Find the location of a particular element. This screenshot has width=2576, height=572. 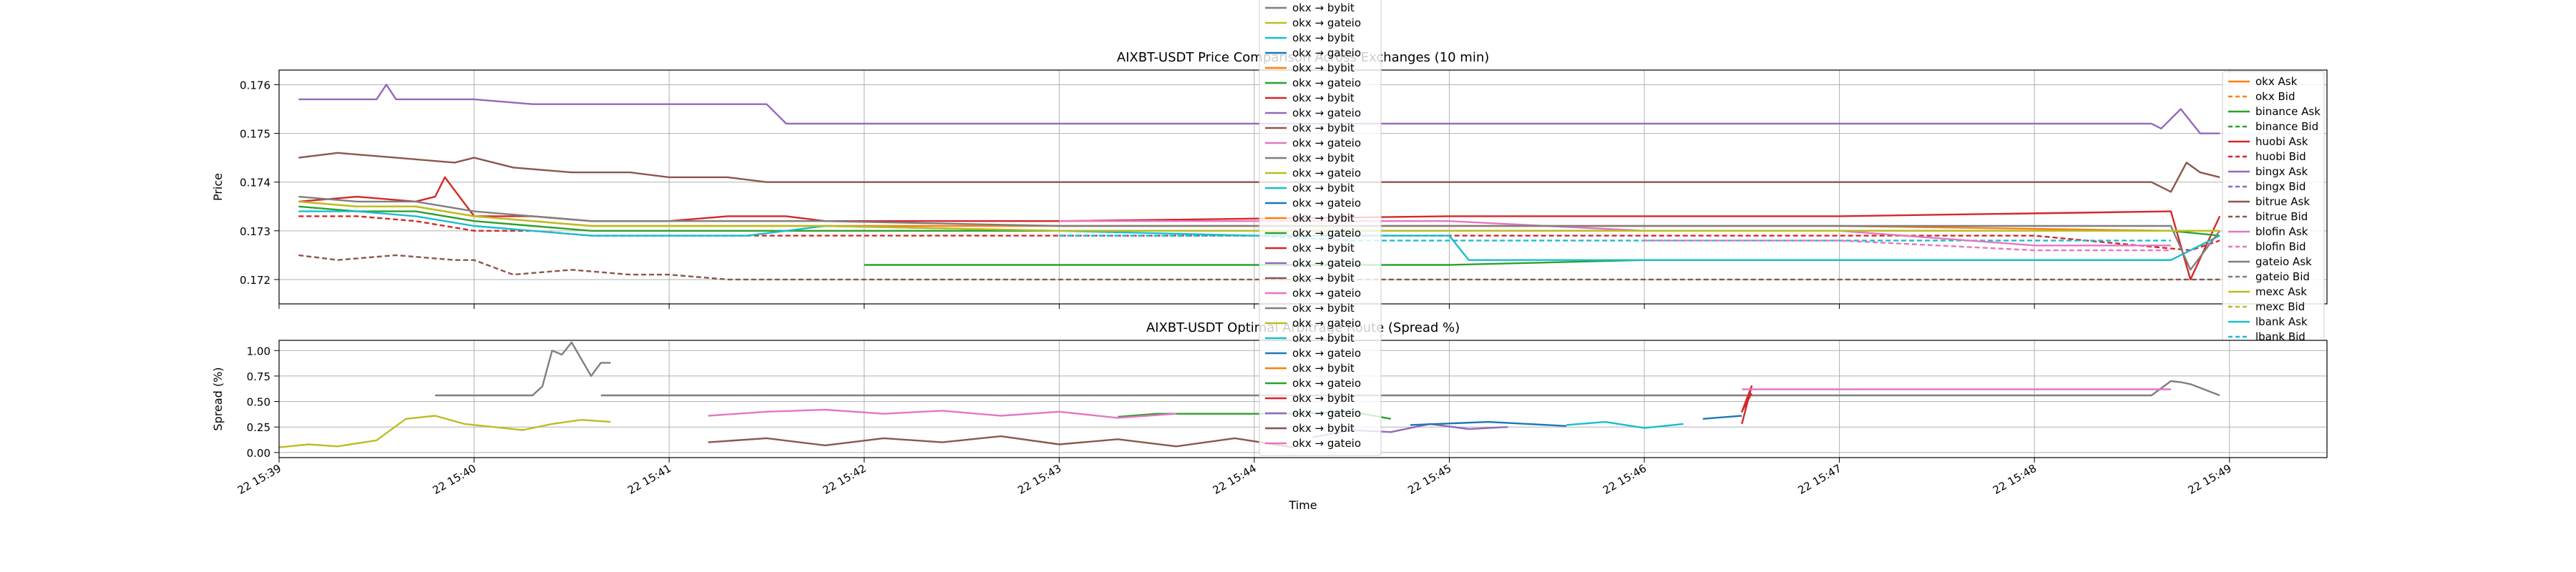

legend-label: okx Ask is located at coordinates (2276, 81).